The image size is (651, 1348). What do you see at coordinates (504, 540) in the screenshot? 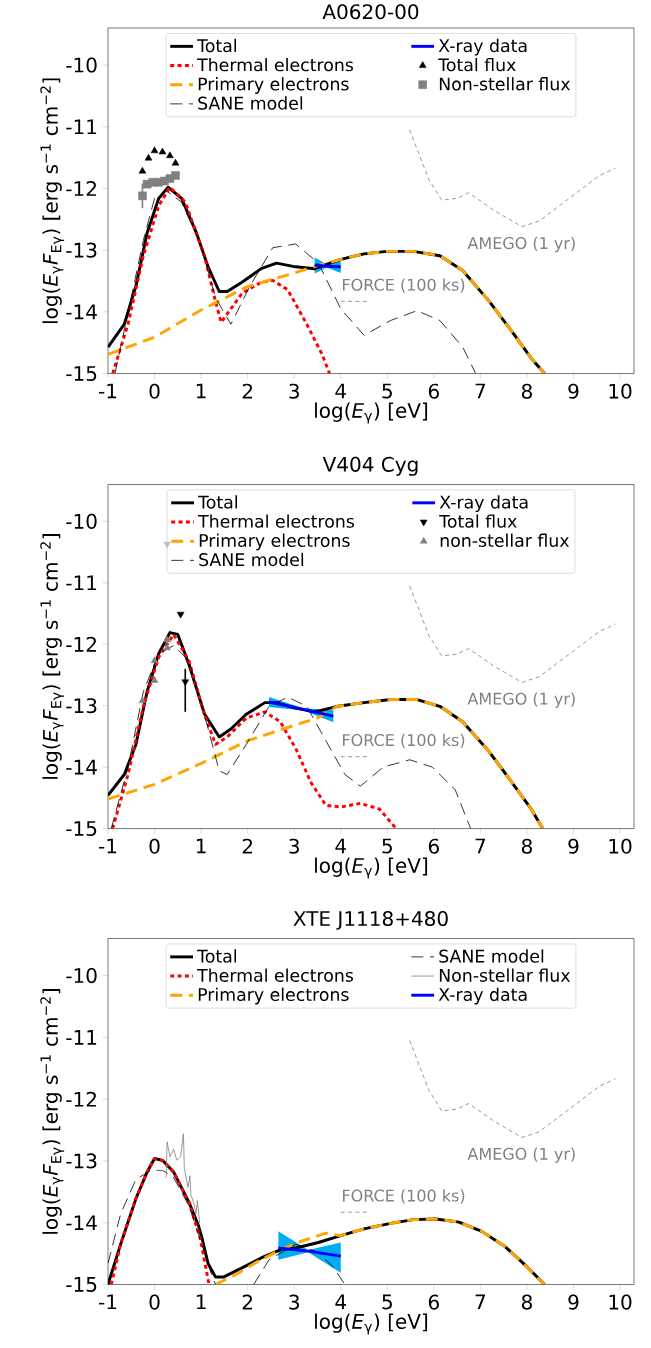
I see `legend-label: non-stellar flux` at bounding box center [504, 540].